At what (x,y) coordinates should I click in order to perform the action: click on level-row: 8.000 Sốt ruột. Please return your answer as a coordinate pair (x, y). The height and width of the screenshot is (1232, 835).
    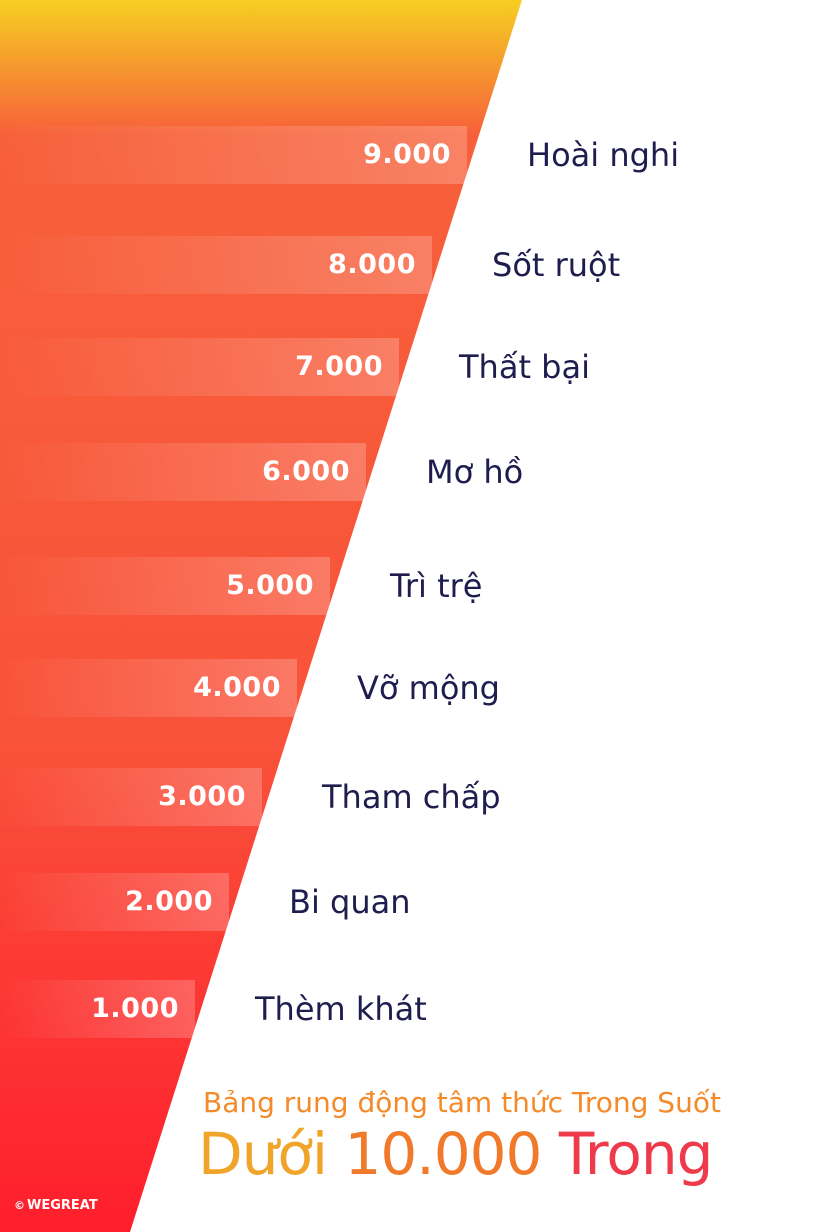
    Looking at the image, I should click on (417, 266).